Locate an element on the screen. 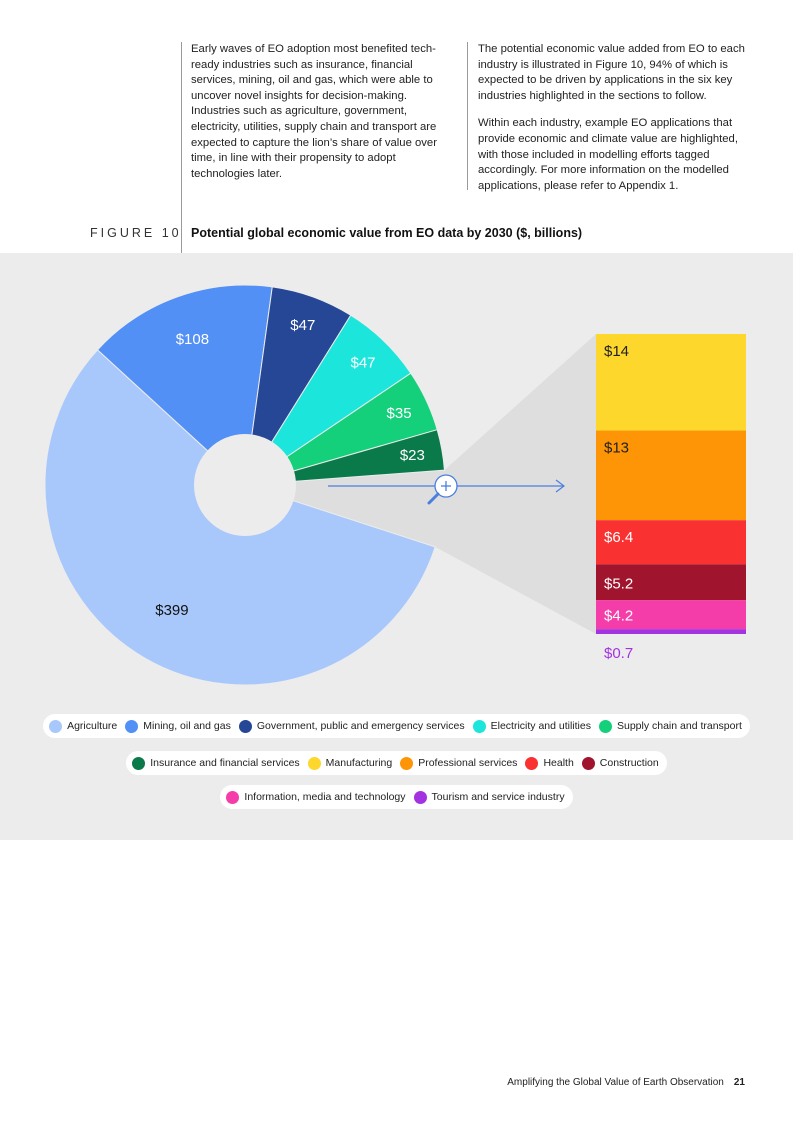 This screenshot has width=793, height=1122. pie-label-electricity-and-utilities: $47 is located at coordinates (363, 363).